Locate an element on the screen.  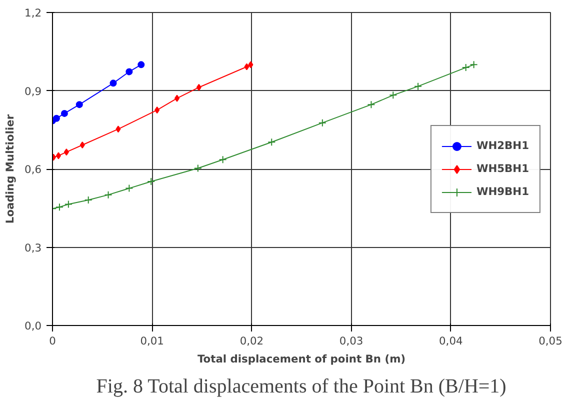
x-tick-label: 0,04 is located at coordinates (451, 341).